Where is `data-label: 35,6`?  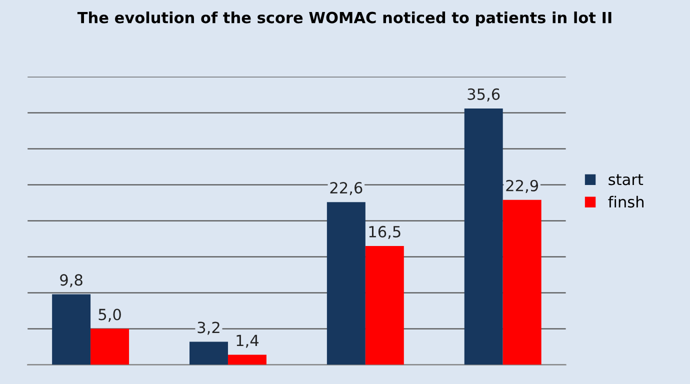
data-label: 35,6 is located at coordinates (484, 95).